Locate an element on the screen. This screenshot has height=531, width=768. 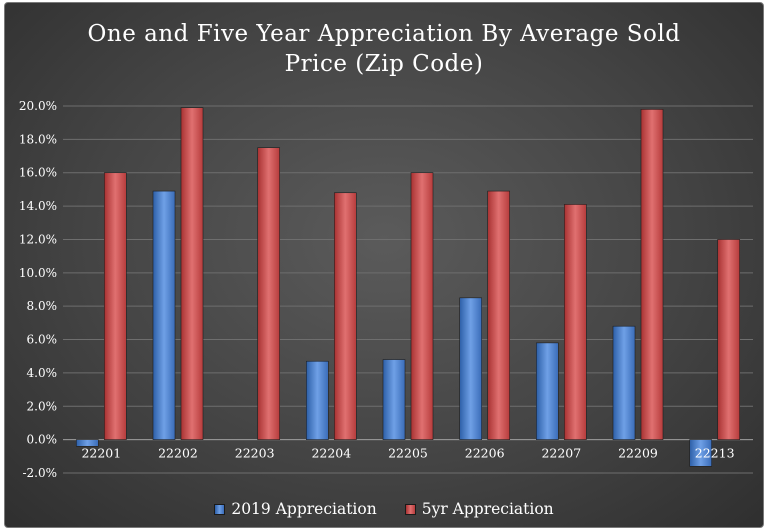
legend-item-5yr: 5yr Appreciation is located at coordinates (479, 509).